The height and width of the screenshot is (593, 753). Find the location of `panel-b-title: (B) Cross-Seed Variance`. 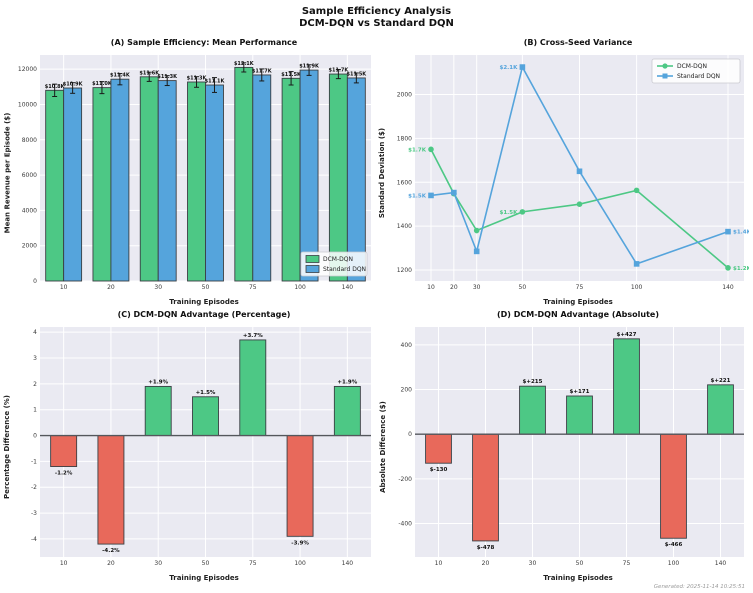

panel-b-title: (B) Cross-Seed Variance is located at coordinates (578, 42).